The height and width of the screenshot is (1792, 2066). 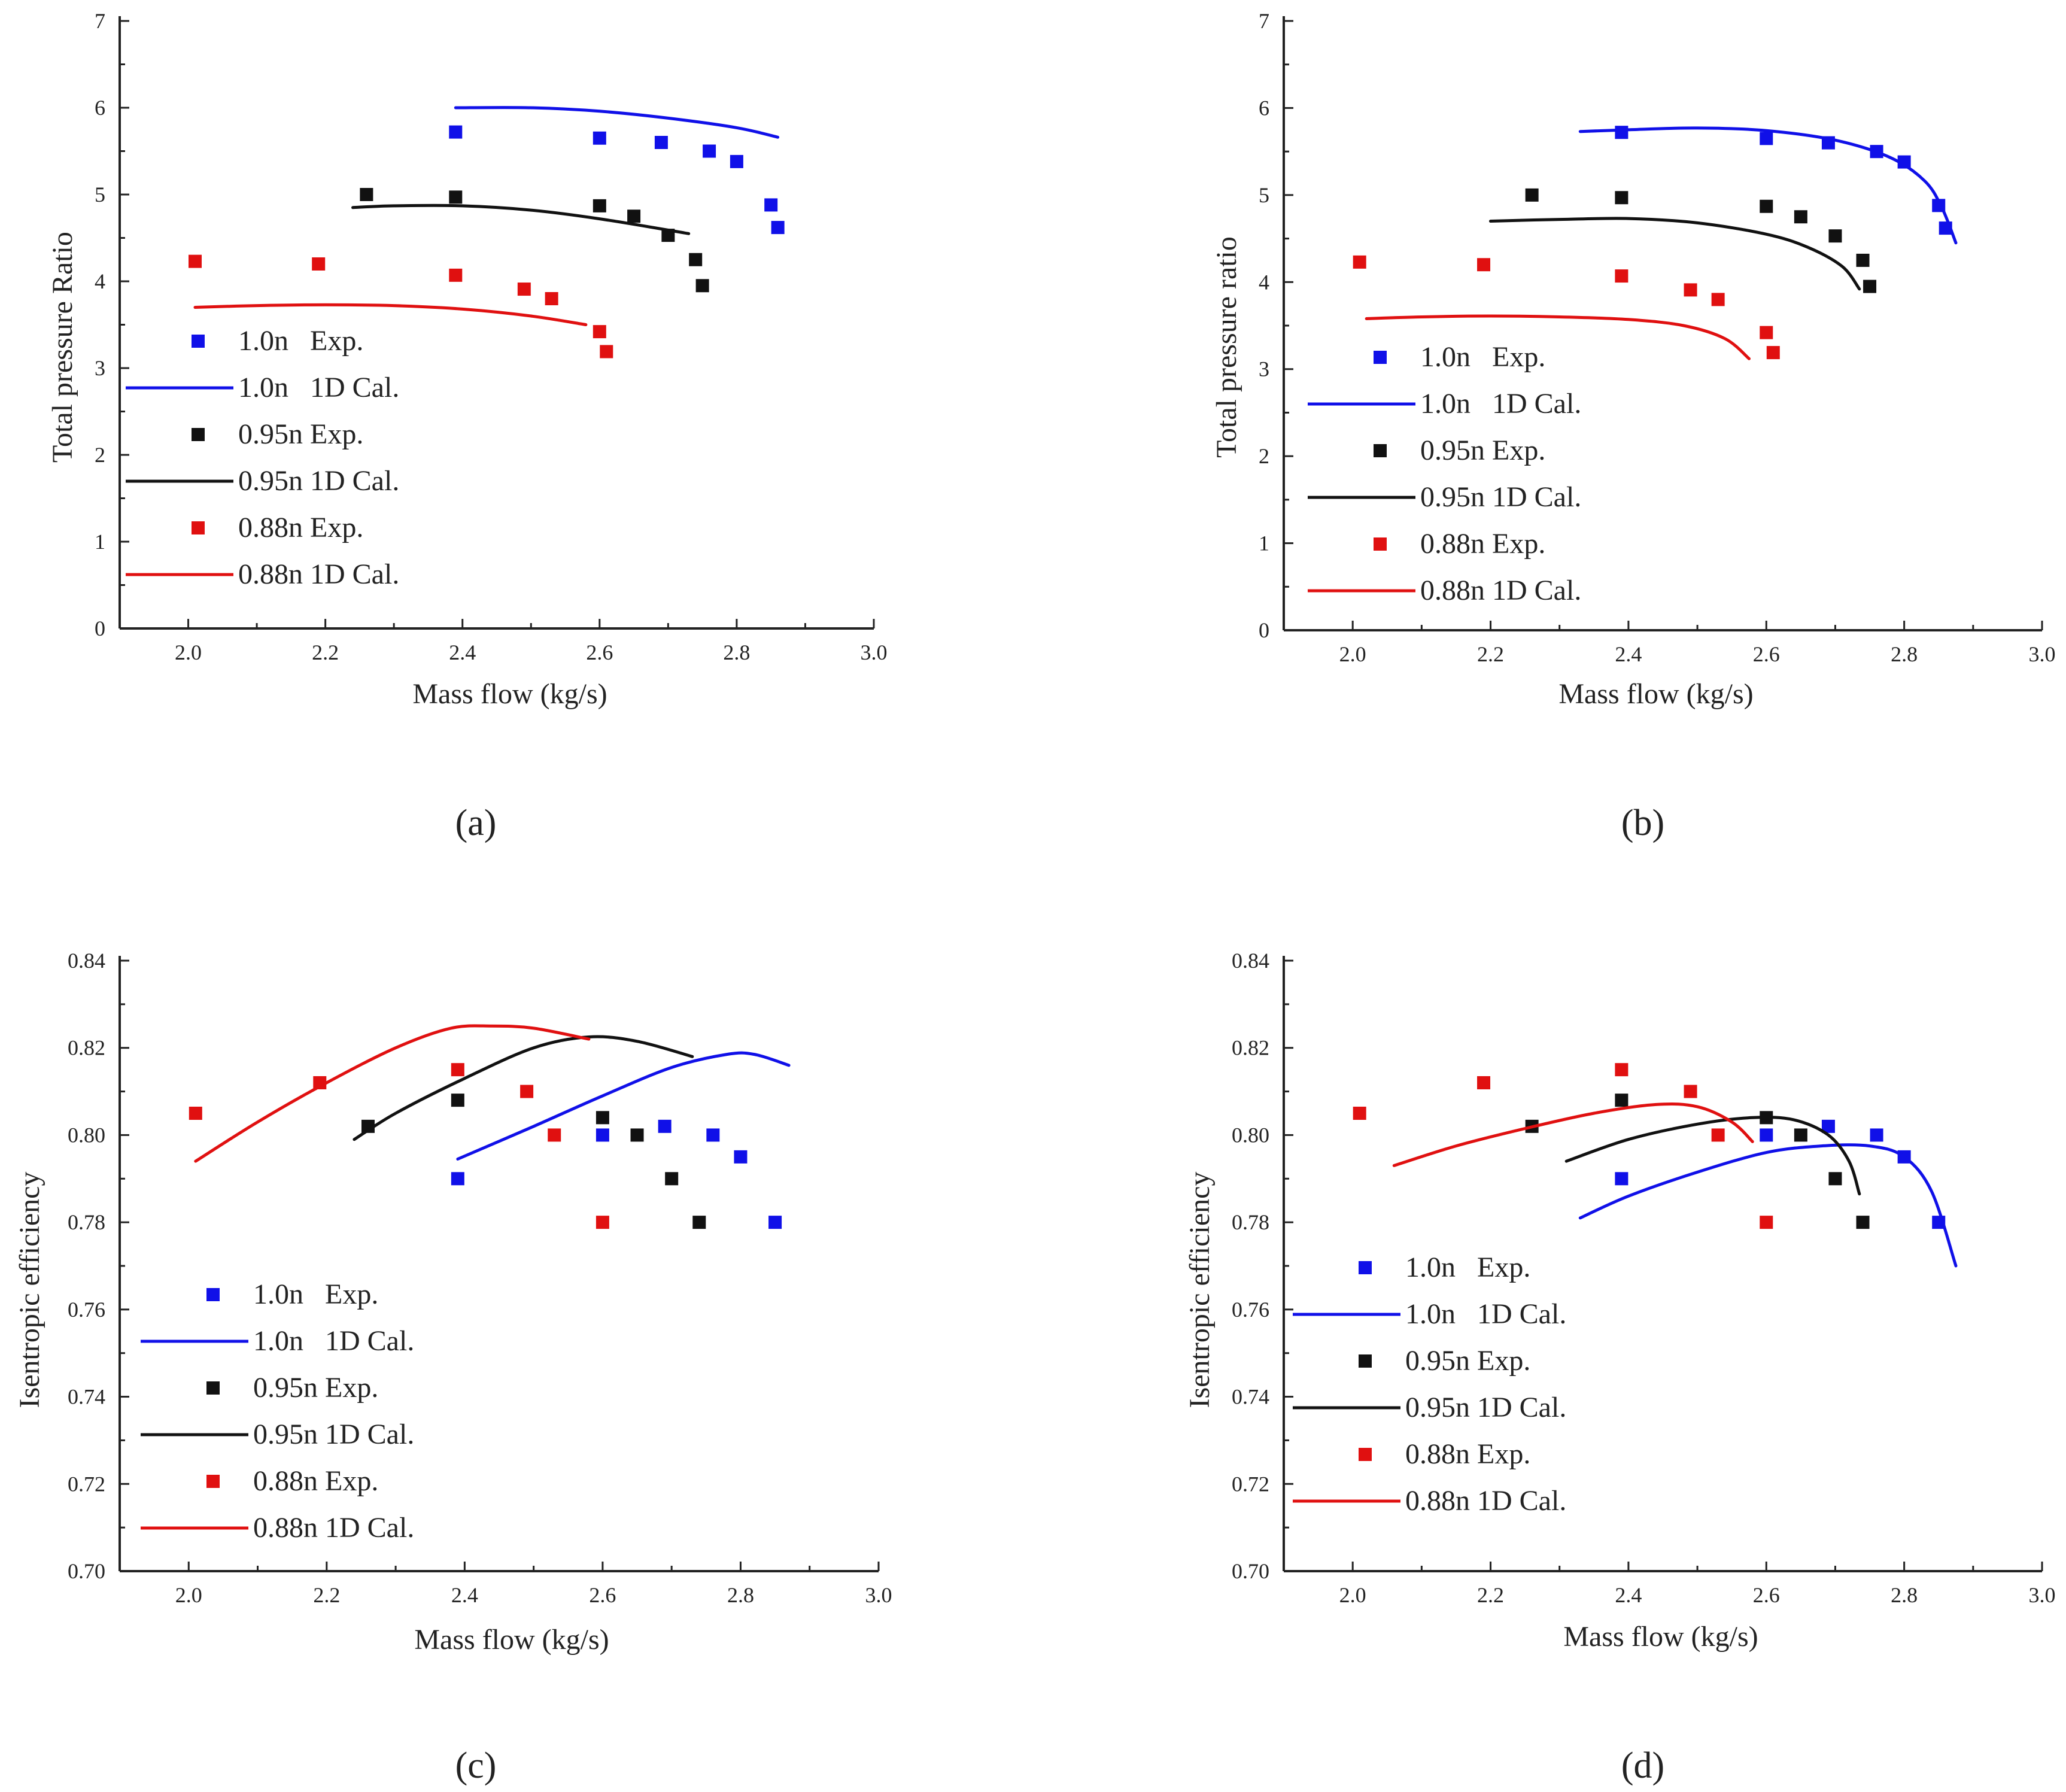 I want to click on x-tick-label: 2.2, so click(x=325, y=652).